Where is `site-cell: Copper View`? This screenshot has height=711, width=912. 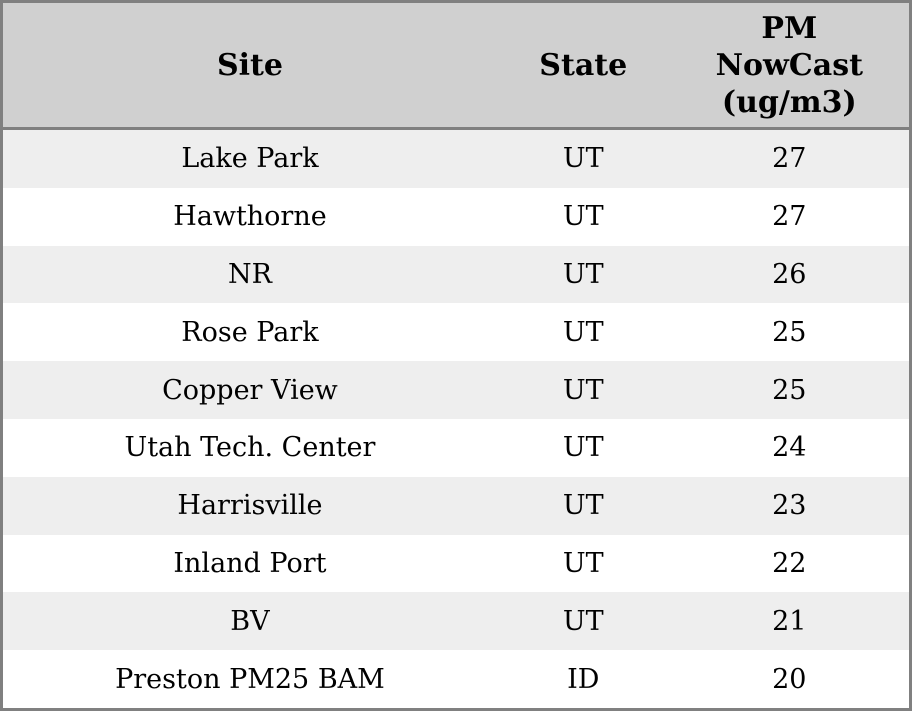 site-cell: Copper View is located at coordinates (250, 390).